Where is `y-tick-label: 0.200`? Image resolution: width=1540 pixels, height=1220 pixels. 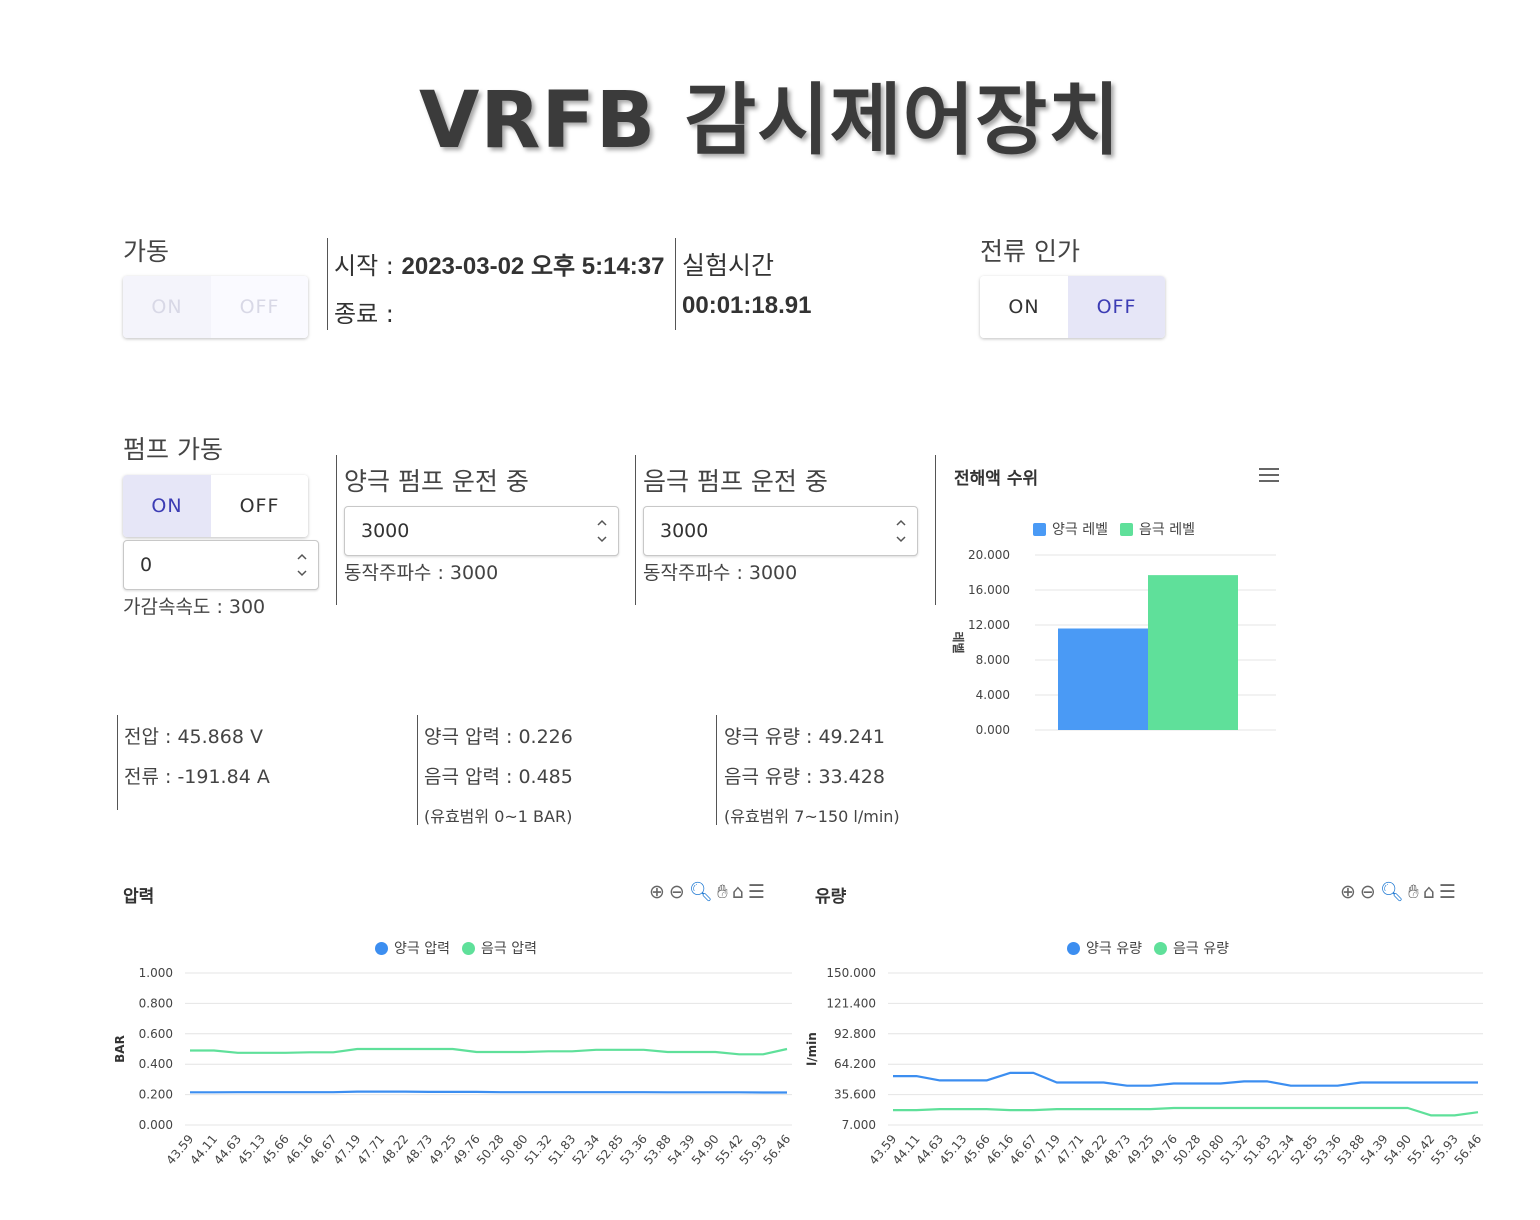
y-tick-label: 0.200 is located at coordinates (156, 1095).